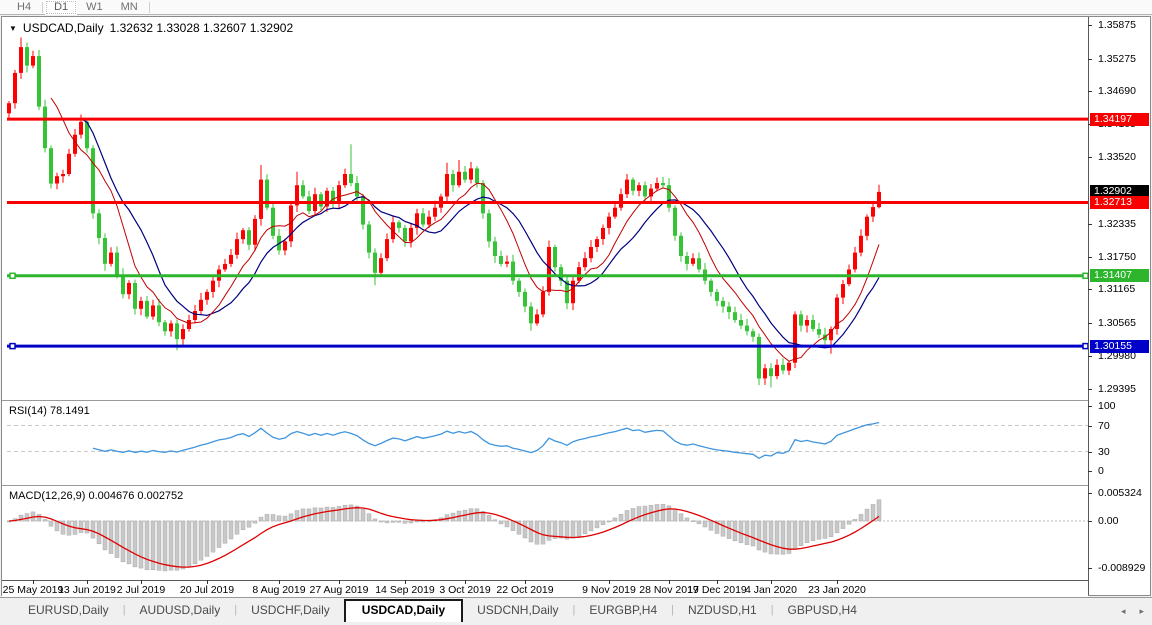 This screenshot has height=625, width=1152. Describe the element at coordinates (403, 610) in the screenshot. I see `chart-tab-usdcad: USDCAD,Daily` at that location.